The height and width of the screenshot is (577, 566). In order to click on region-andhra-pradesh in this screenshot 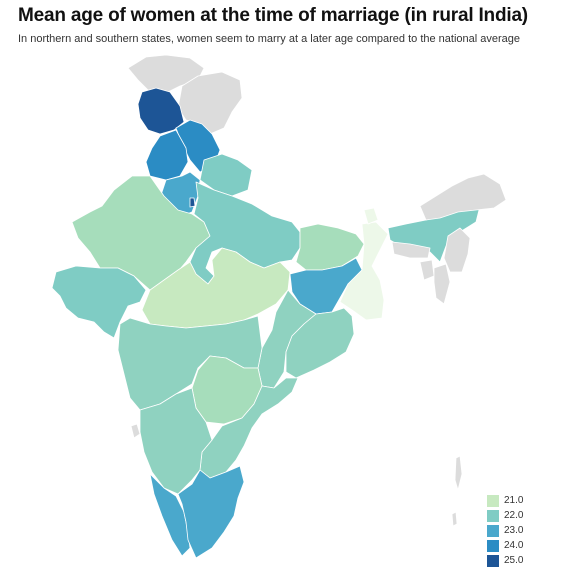, I will do `click(249, 428)`.